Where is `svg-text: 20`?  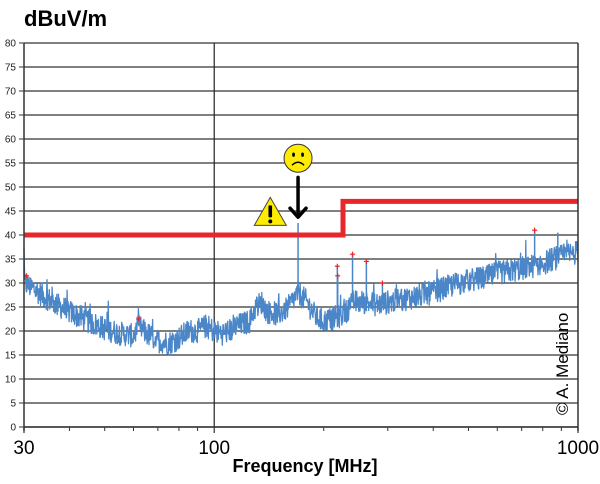
svg-text: 20 is located at coordinates (11, 332).